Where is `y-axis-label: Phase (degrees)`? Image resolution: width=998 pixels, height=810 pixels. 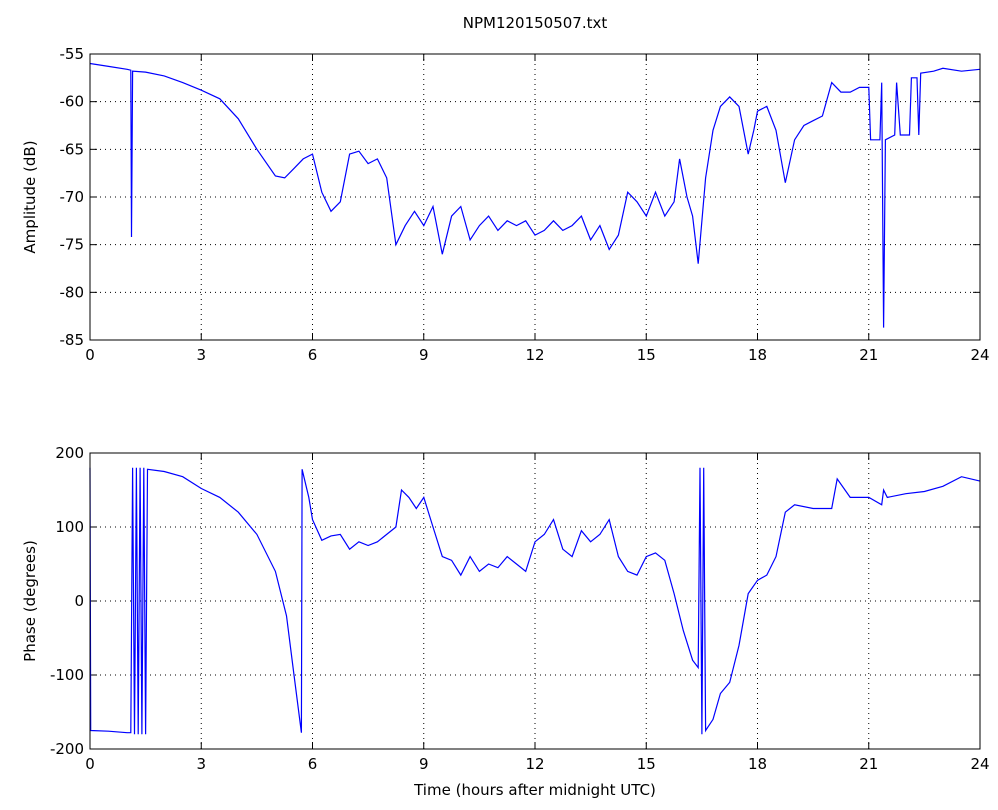 y-axis-label: Phase (degrees) is located at coordinates (30, 601).